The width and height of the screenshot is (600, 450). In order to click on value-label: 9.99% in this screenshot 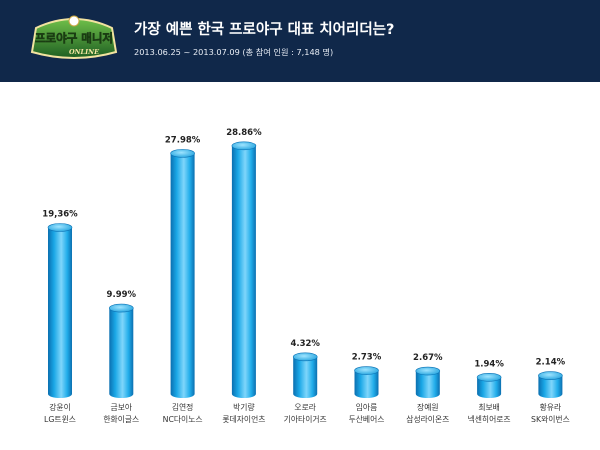, I will do `click(122, 295)`.